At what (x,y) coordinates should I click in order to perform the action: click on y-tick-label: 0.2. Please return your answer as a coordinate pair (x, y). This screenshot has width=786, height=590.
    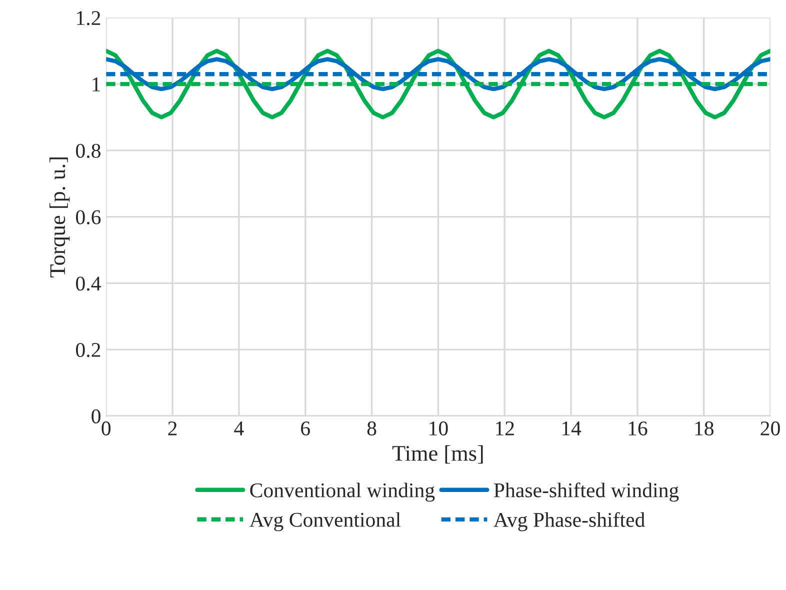
    Looking at the image, I should click on (88, 350).